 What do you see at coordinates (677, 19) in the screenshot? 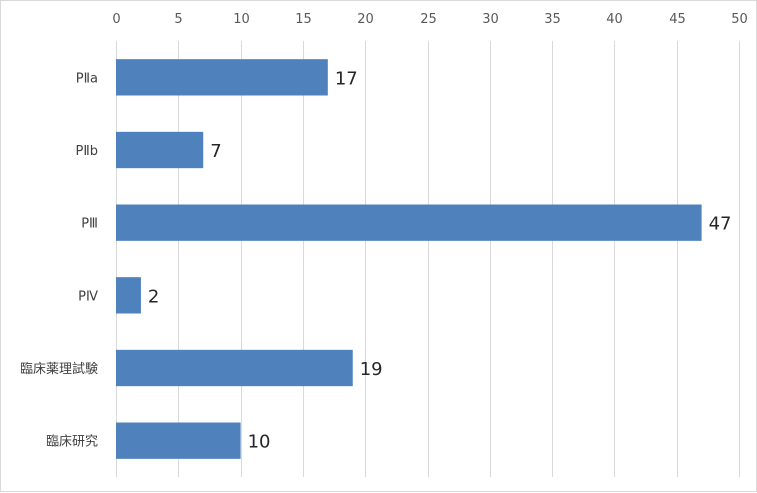
I see `x-tick-label-45: 45` at bounding box center [677, 19].